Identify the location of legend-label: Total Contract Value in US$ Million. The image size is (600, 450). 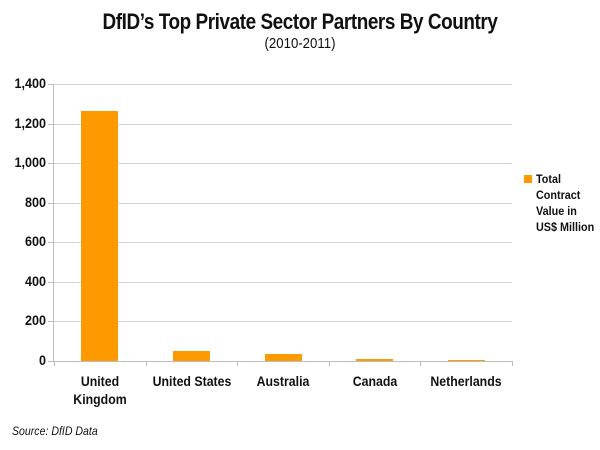
(565, 203).